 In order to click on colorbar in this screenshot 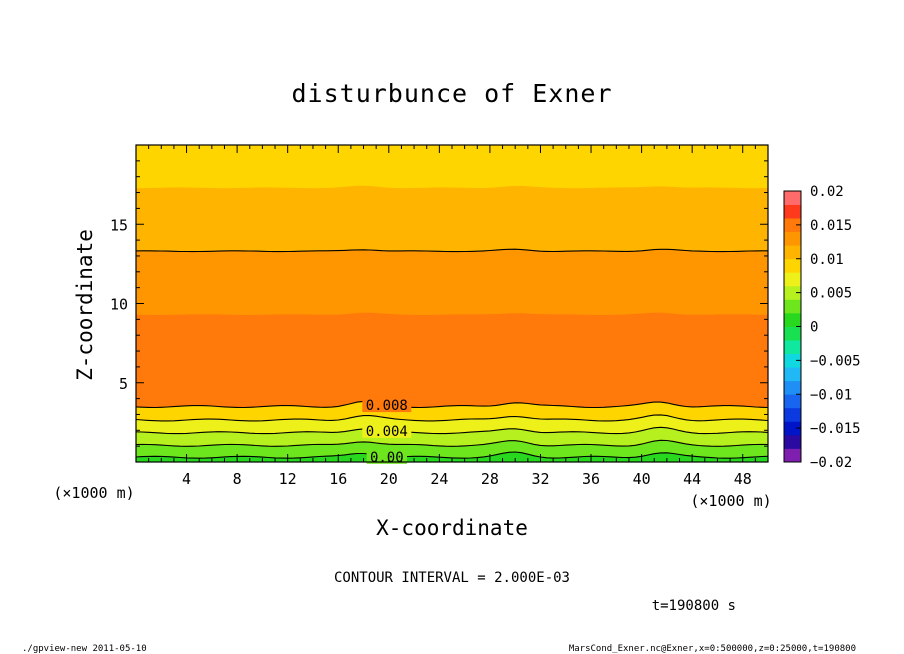, I will do `click(792, 326)`.